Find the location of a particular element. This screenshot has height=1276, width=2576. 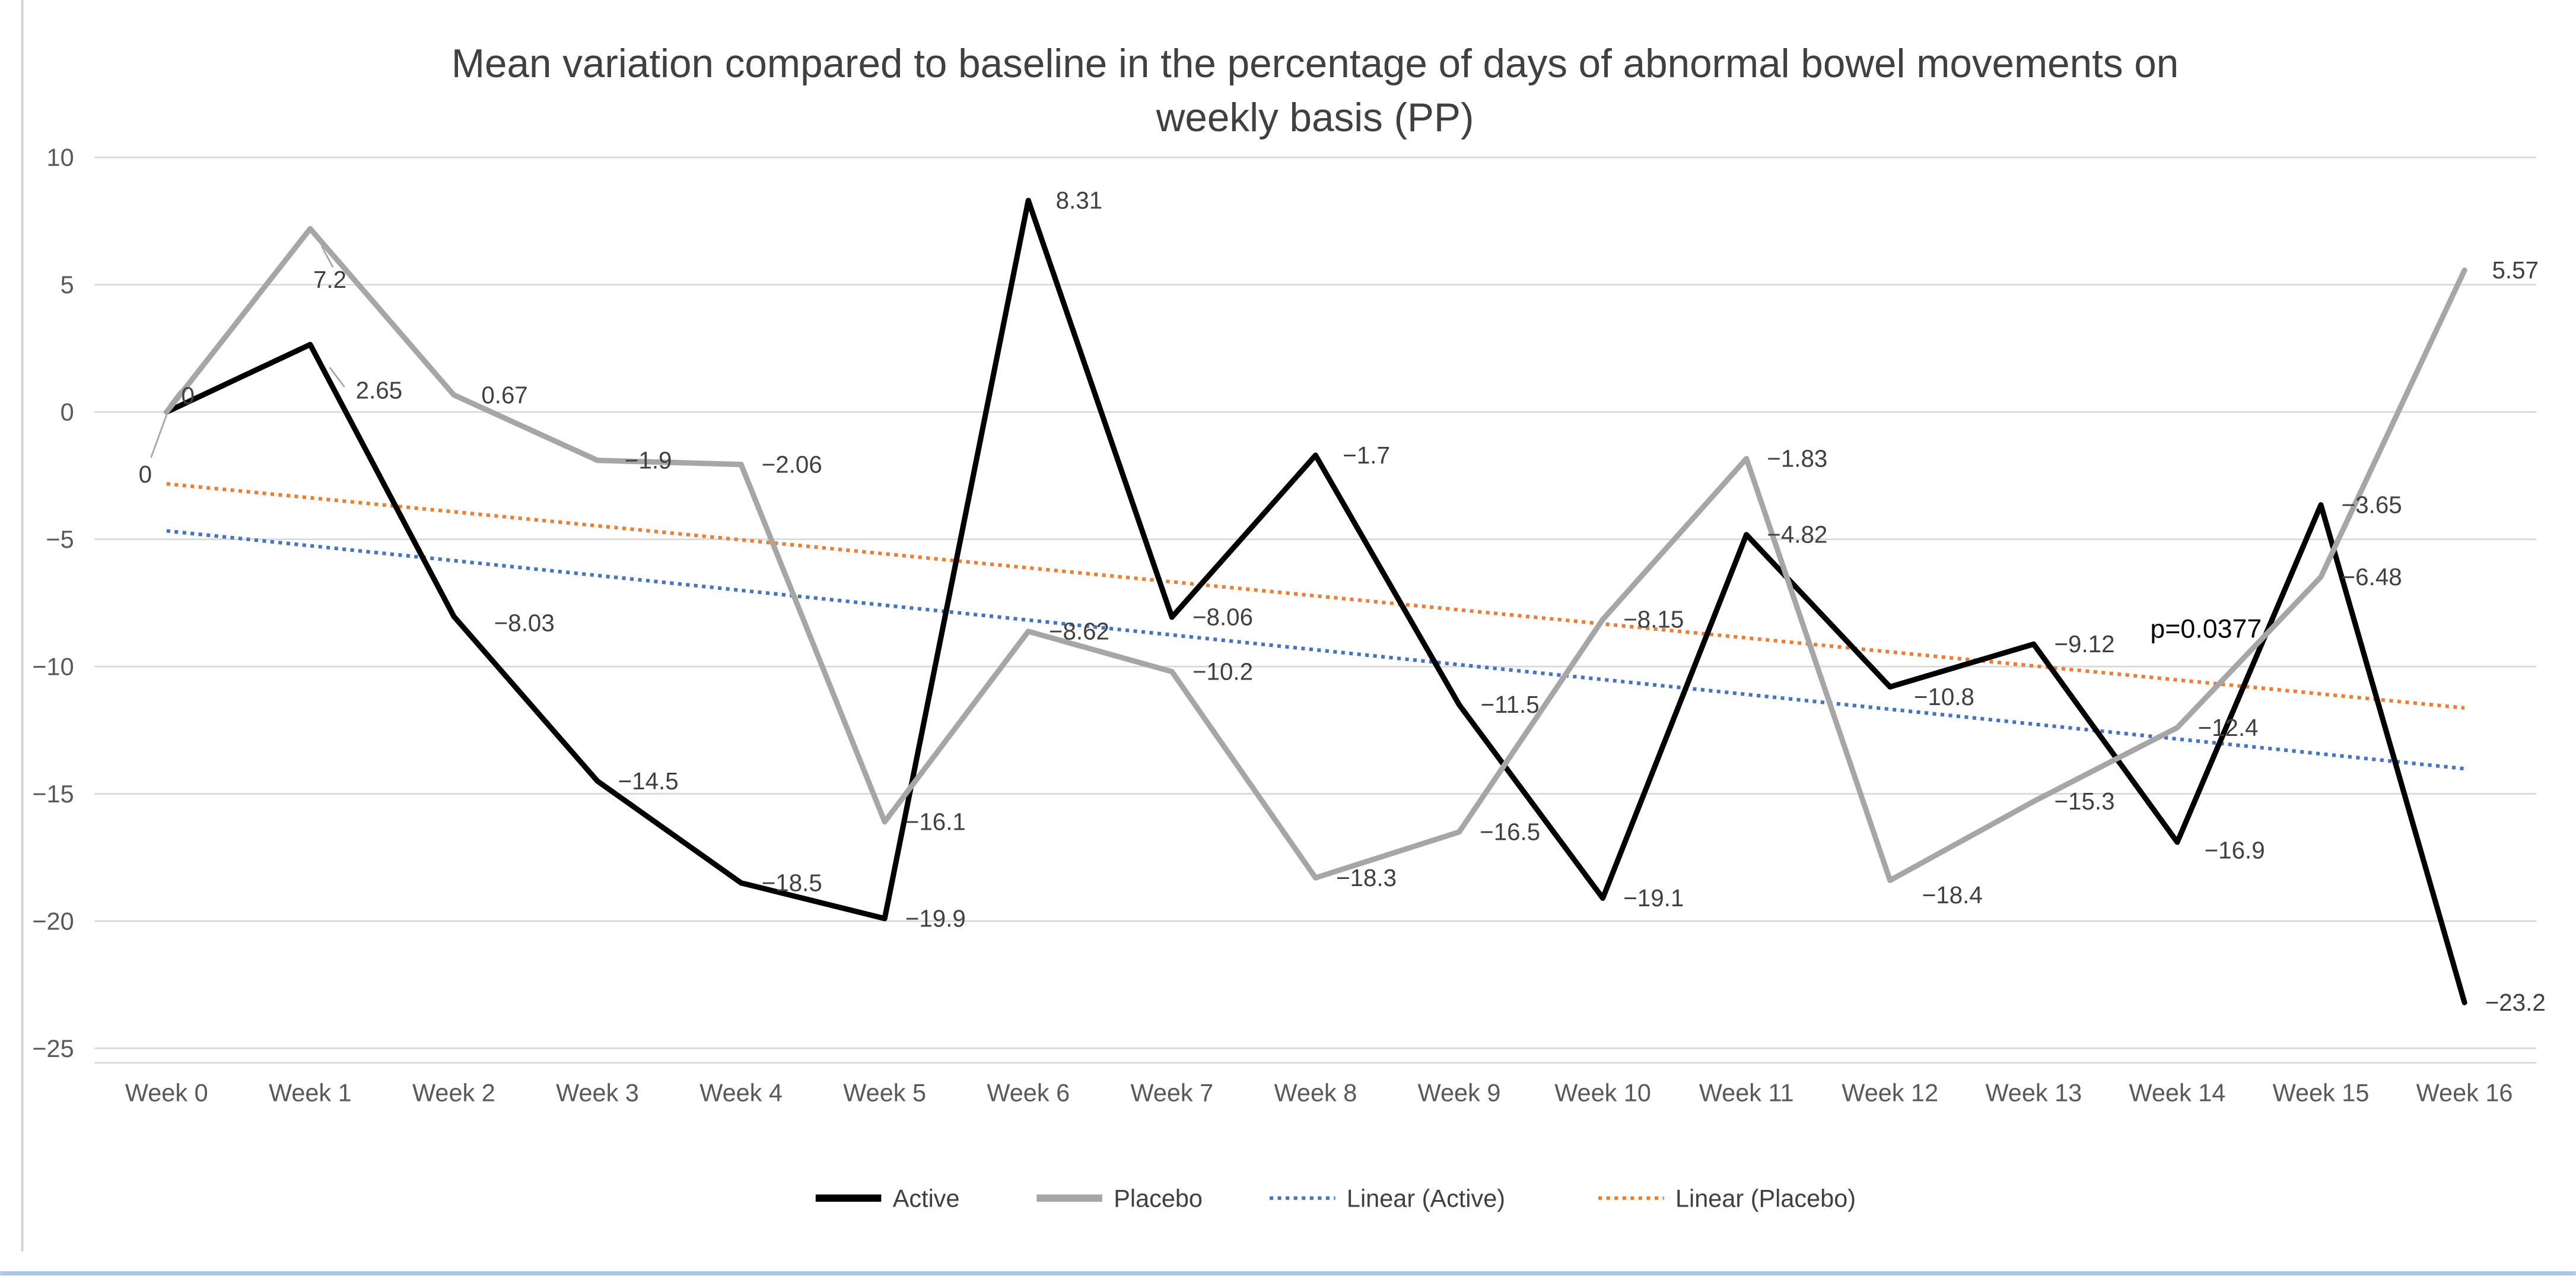

data-label-active: −19.1 is located at coordinates (1653, 898).